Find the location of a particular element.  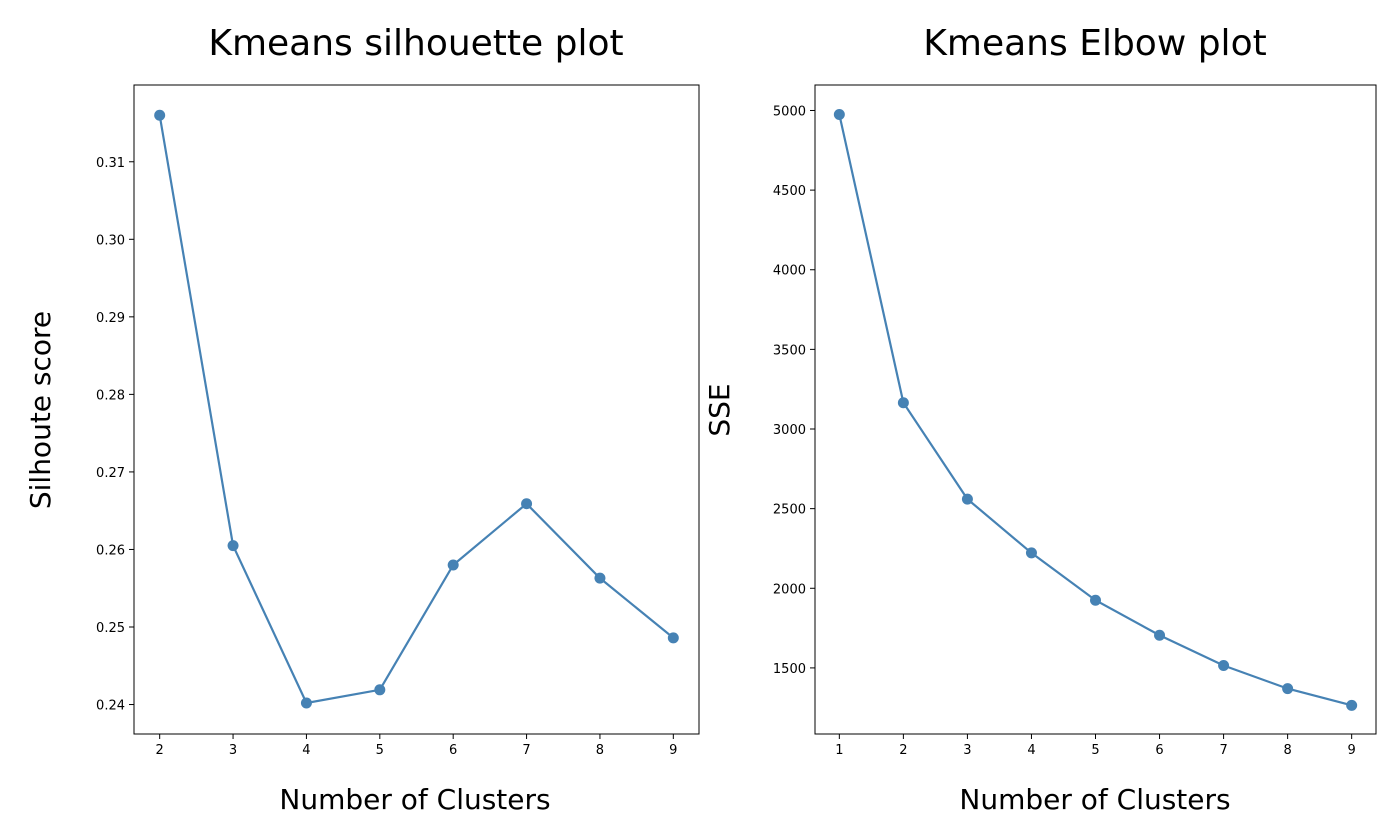

elbow-y-tick-label: 5000 is located at coordinates (789, 111).